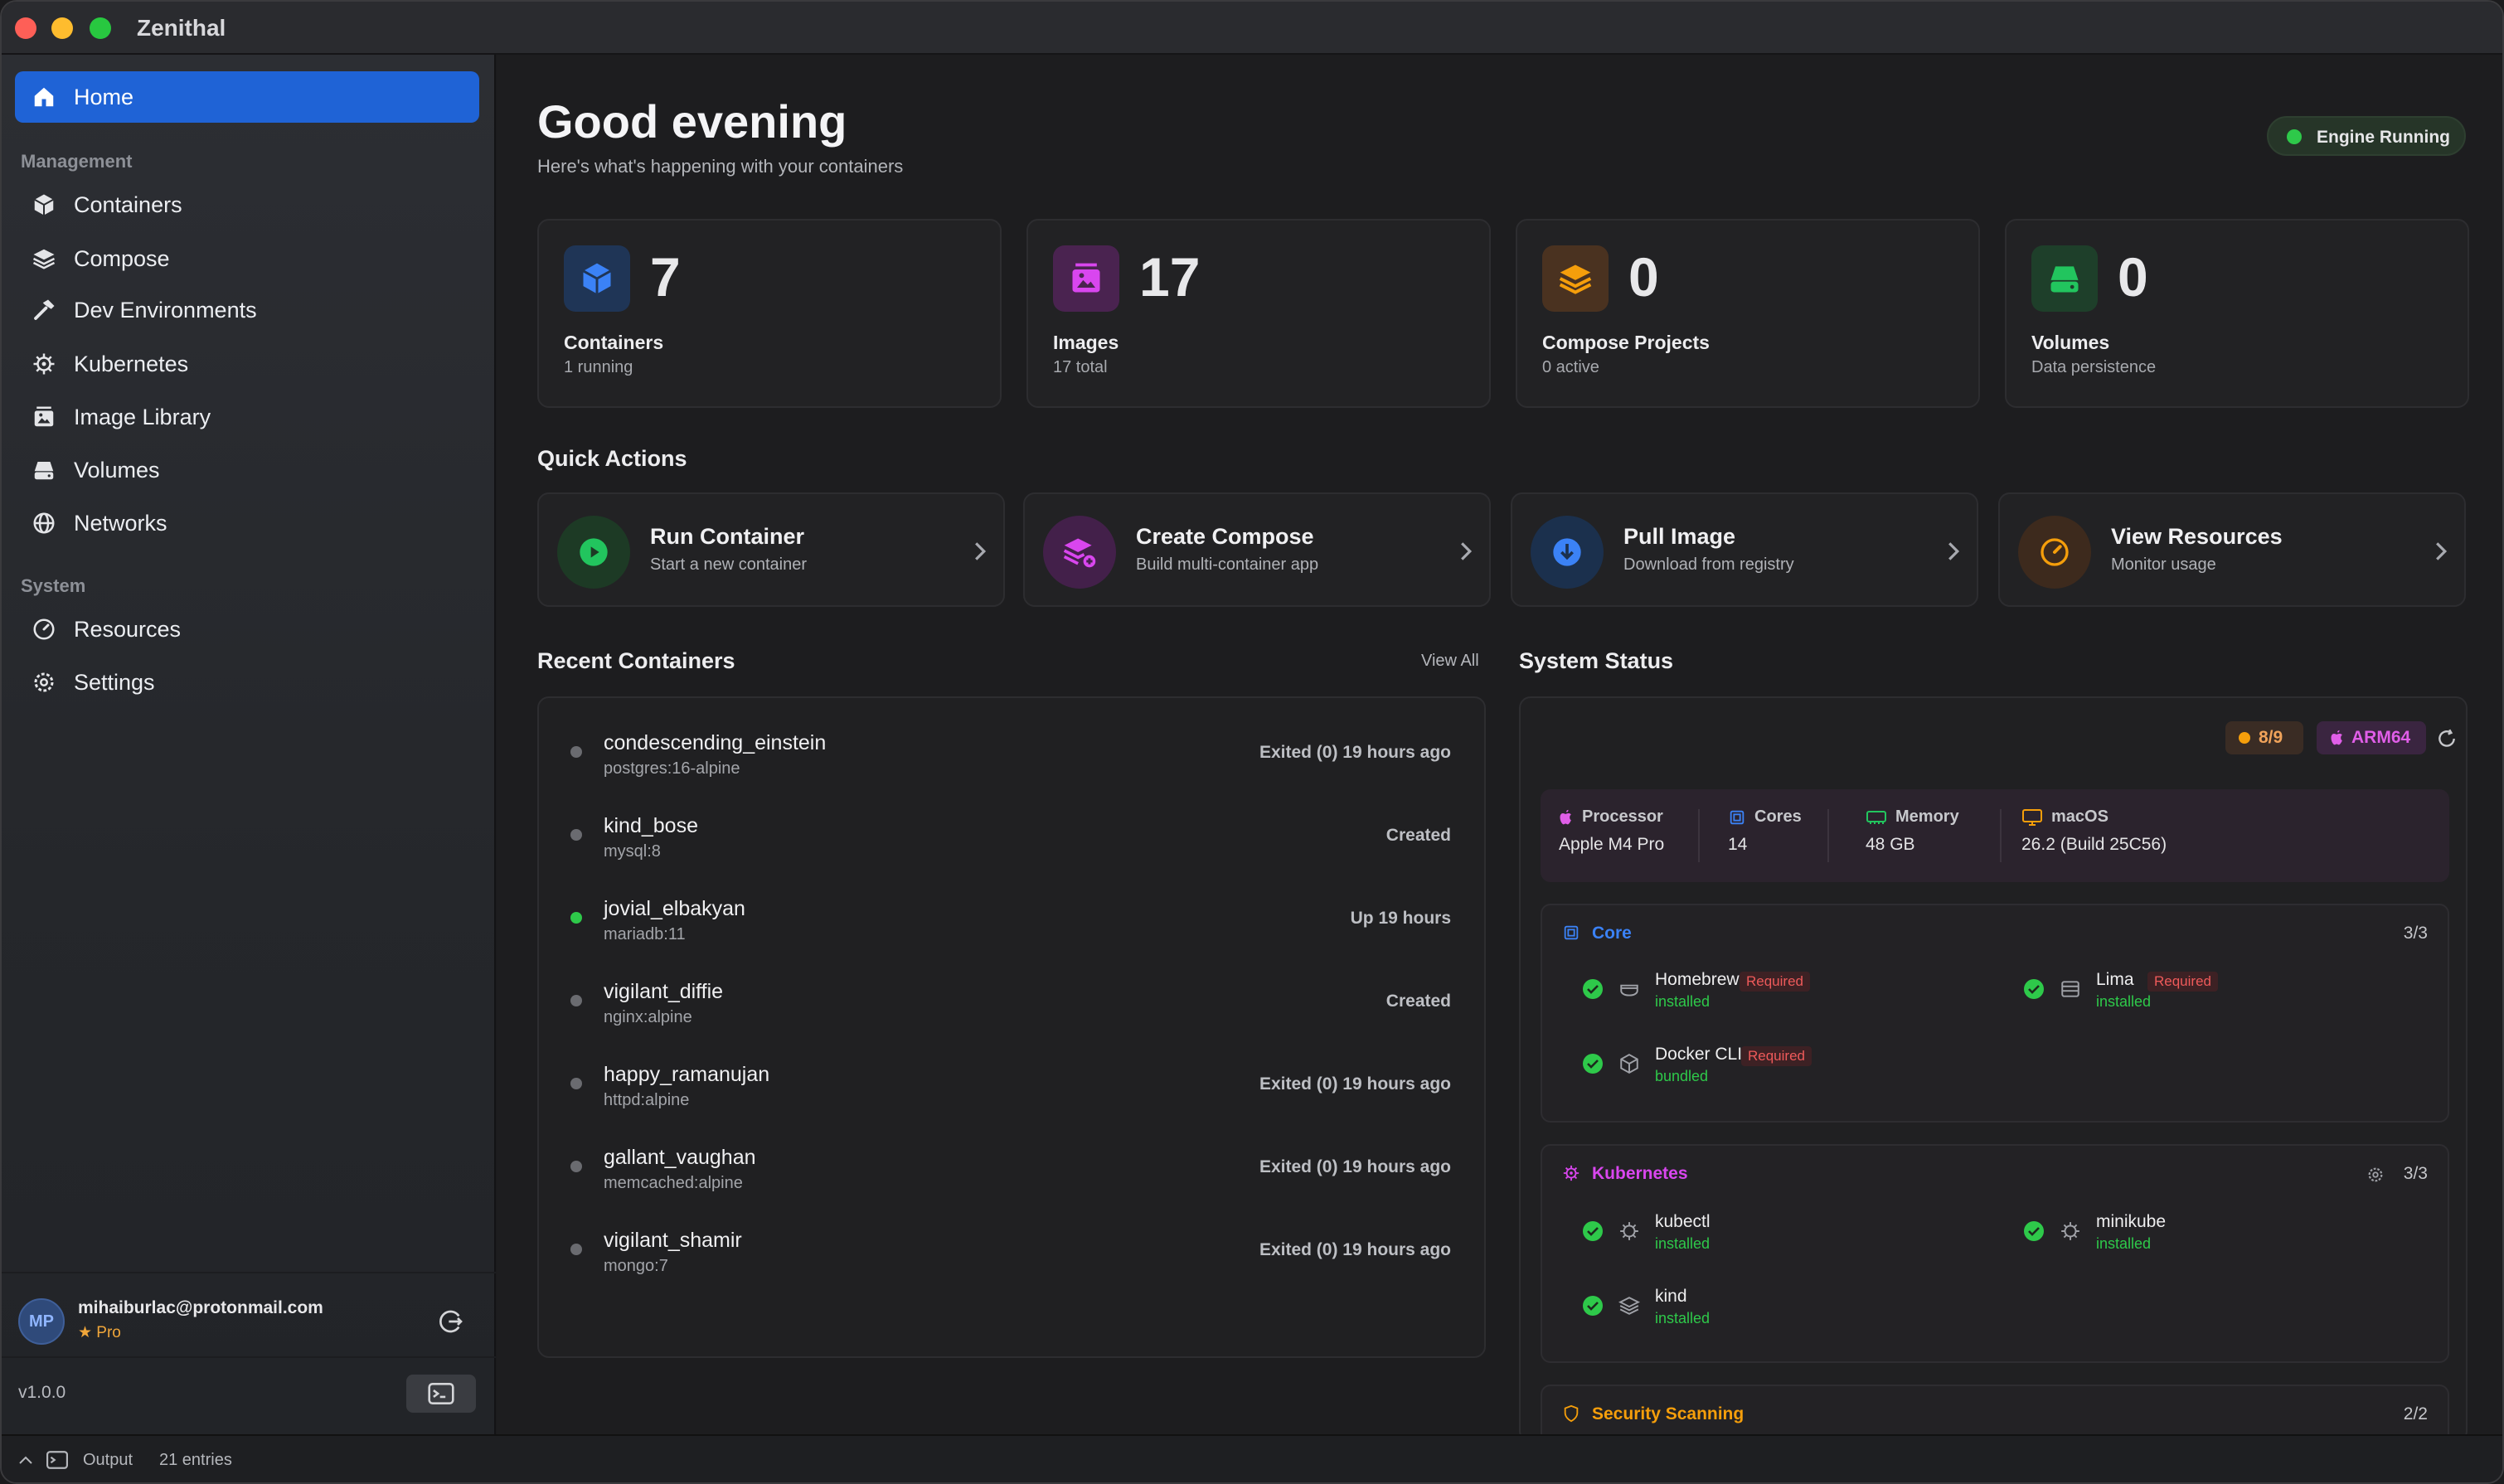 The image size is (2504, 1484). I want to click on user-email: mihaiburlac@protonmail.com, so click(200, 1307).